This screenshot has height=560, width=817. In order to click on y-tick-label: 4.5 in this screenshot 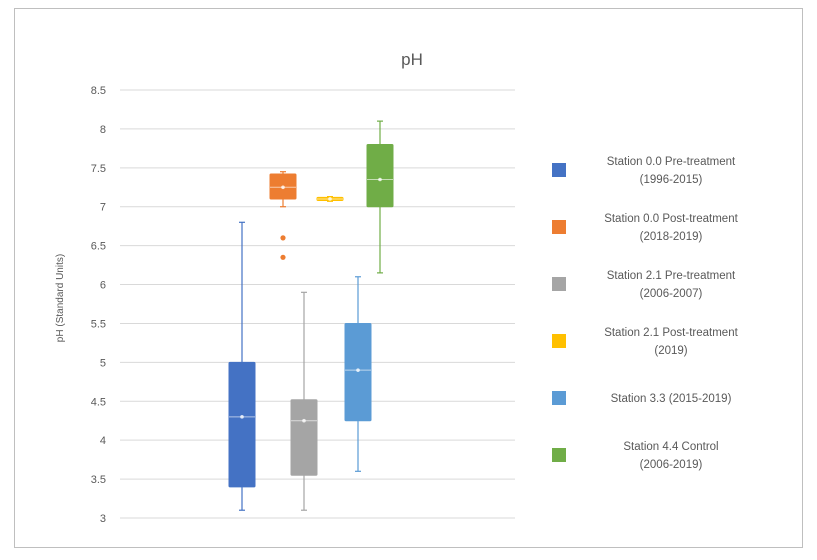, I will do `click(98, 402)`.